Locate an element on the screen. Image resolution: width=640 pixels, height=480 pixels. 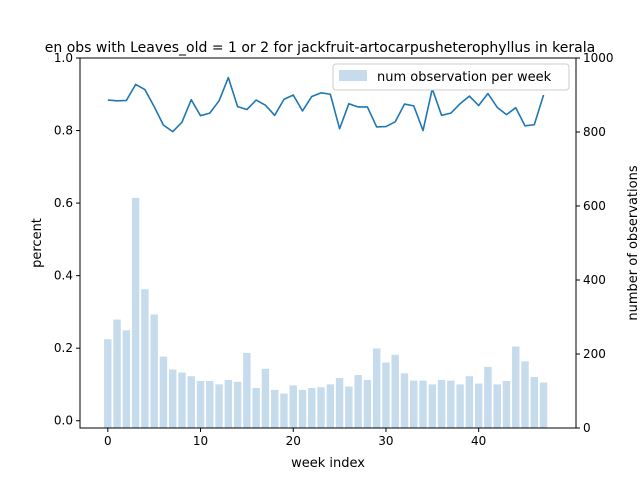
y-left-axis-ticks: 0.0 0.2 0.4 0.6 0.8 1.0 is located at coordinates (67, 239).